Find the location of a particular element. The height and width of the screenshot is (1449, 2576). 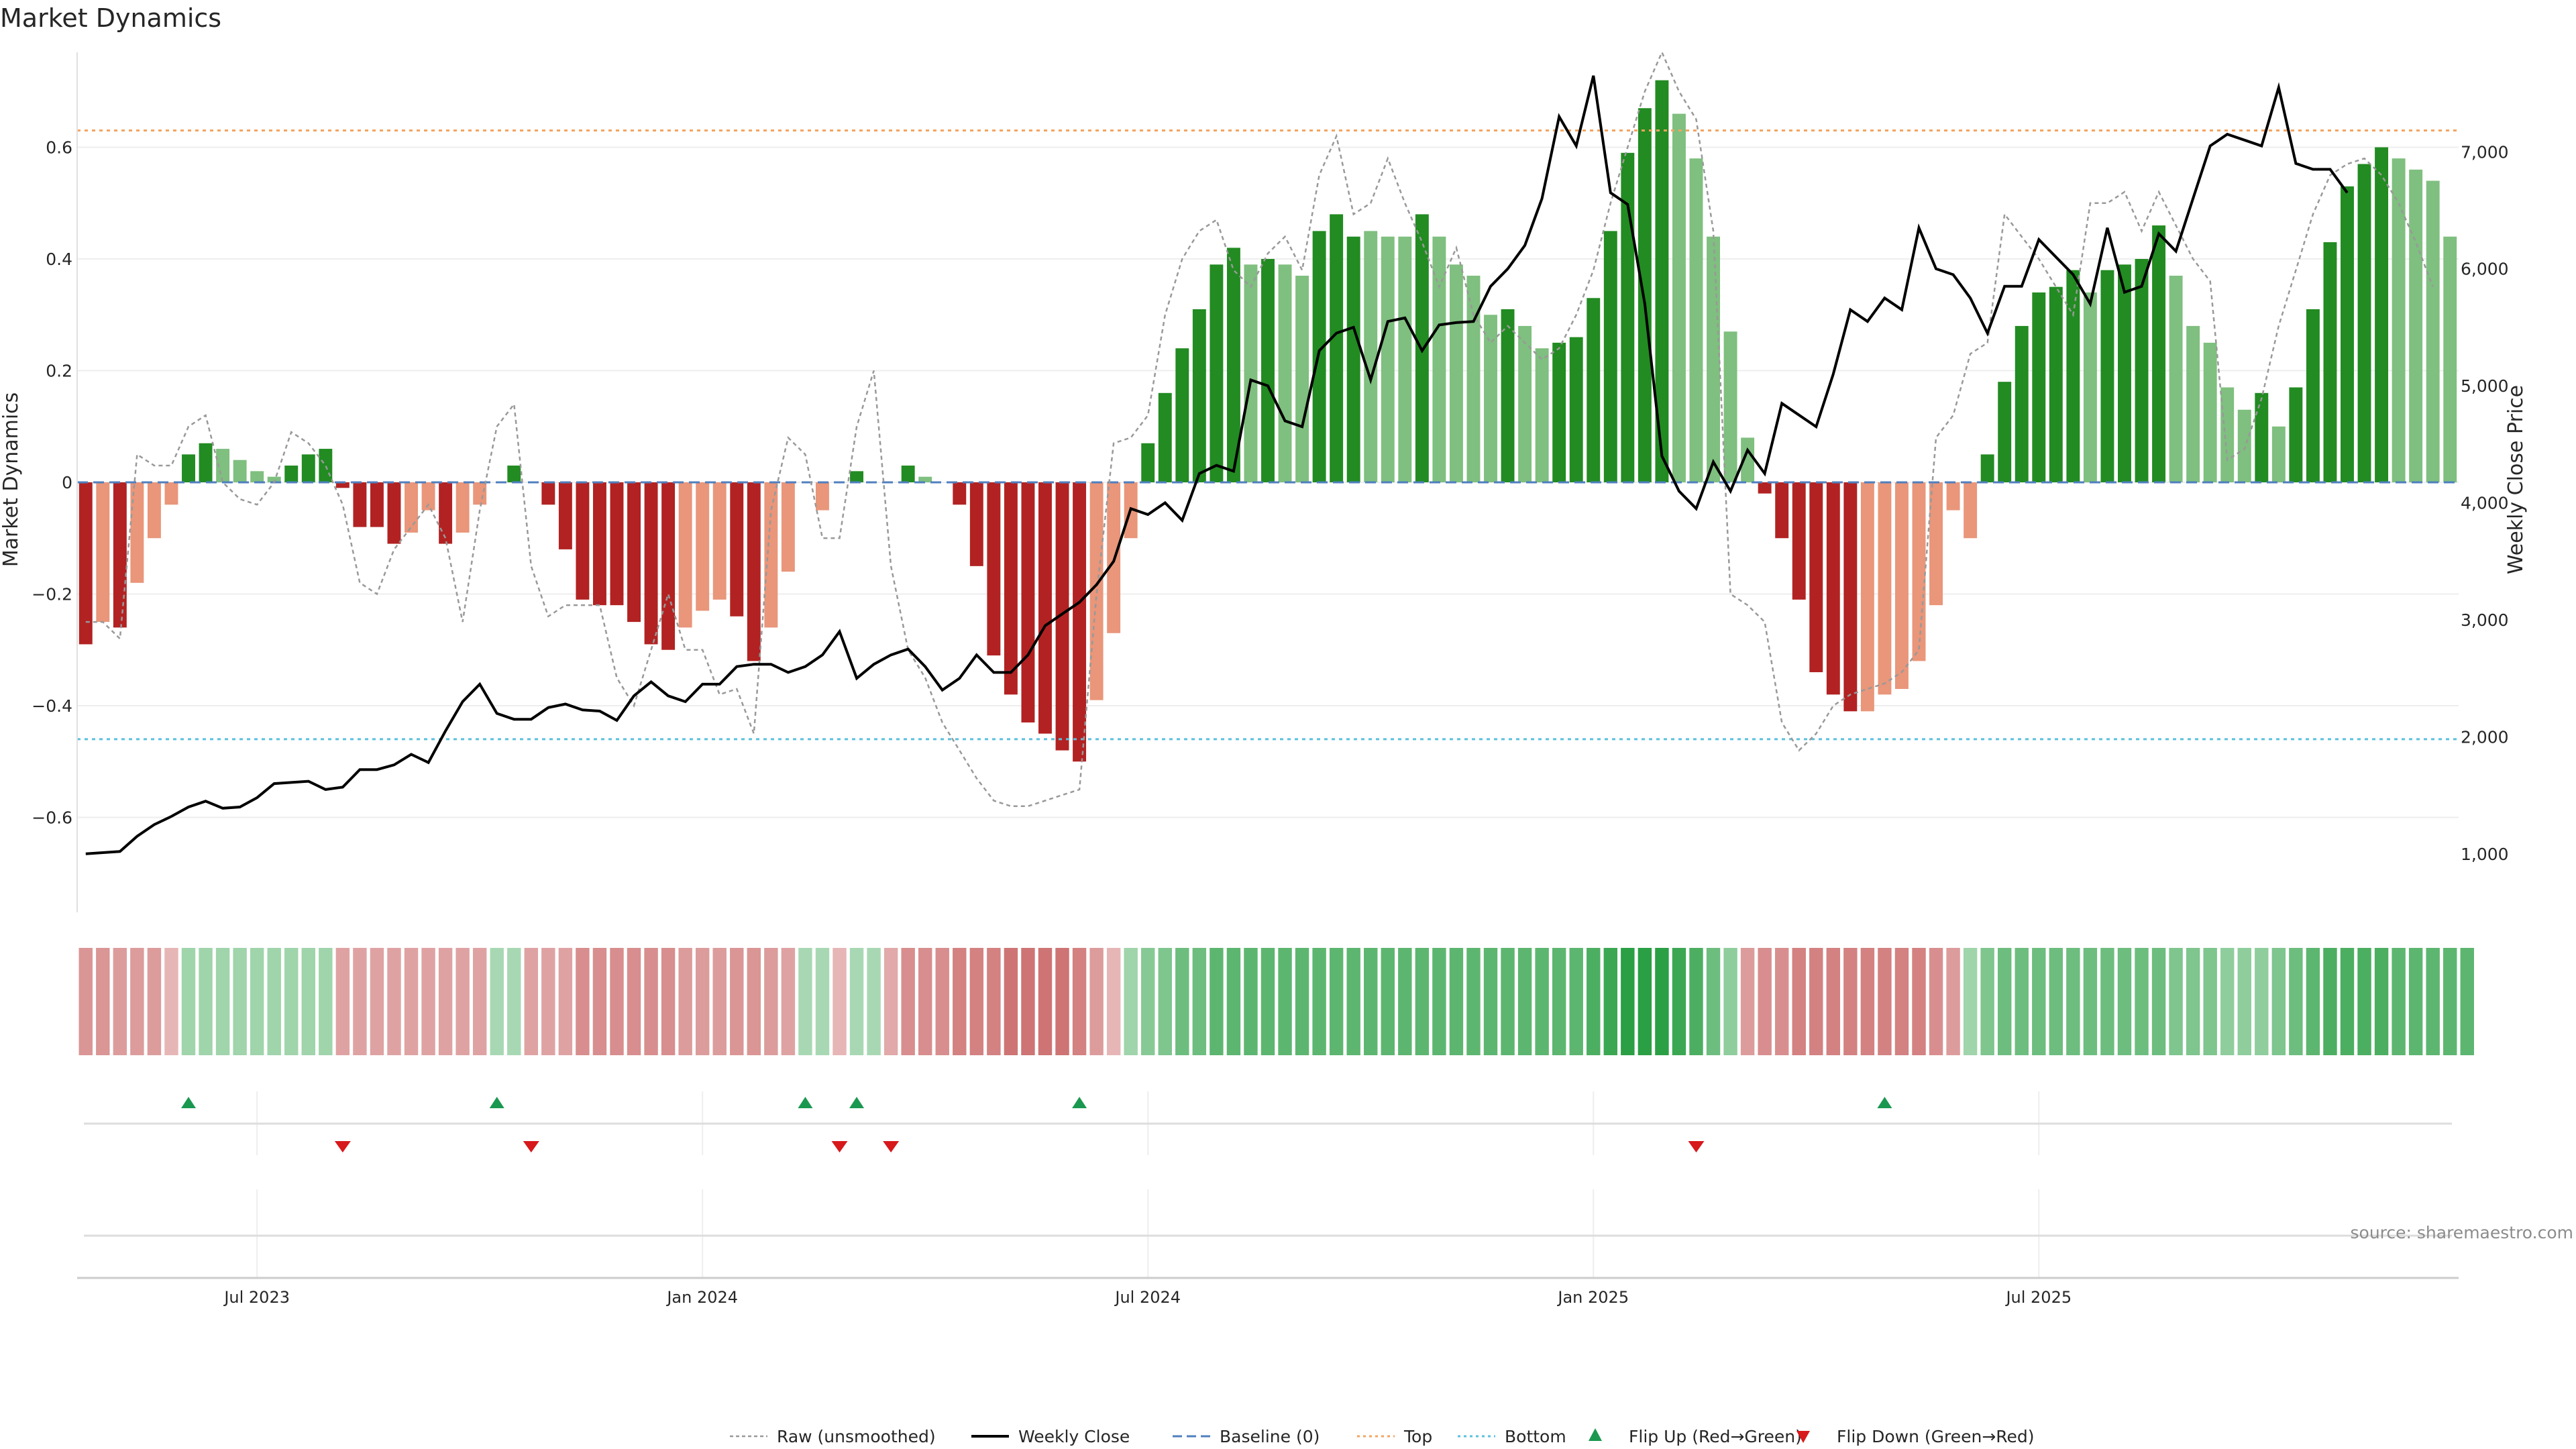

chart-title: Market Dynamics is located at coordinates (110, 18).